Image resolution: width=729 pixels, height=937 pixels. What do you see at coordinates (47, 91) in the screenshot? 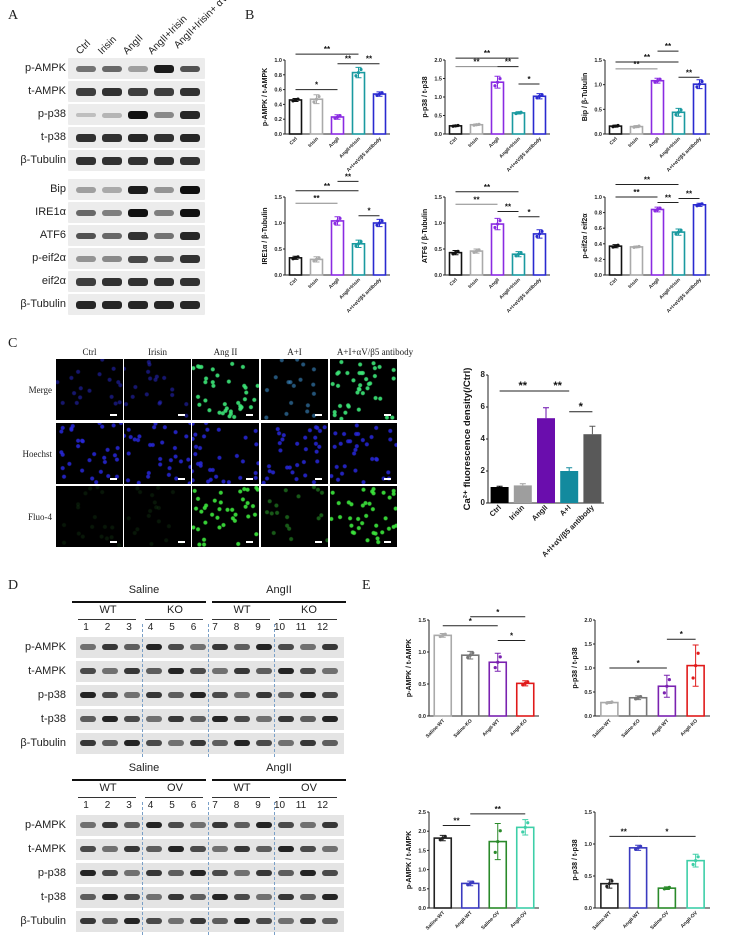
I see `blot-row-label: t-AMPK` at bounding box center [47, 91].